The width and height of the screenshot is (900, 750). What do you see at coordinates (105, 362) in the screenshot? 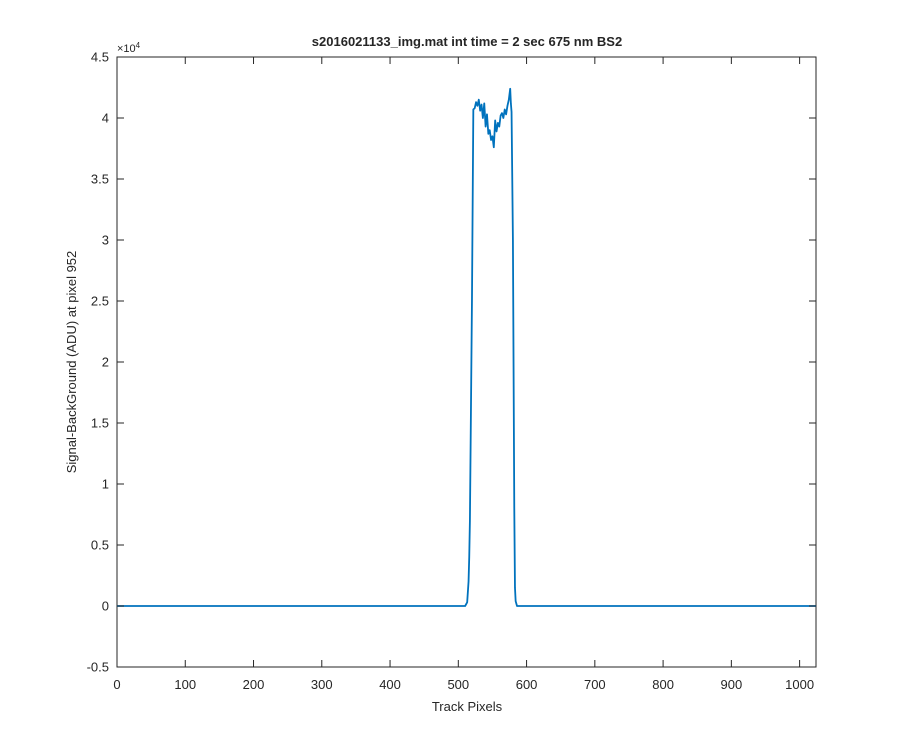
I see `y-tick-label: 2` at bounding box center [105, 362].